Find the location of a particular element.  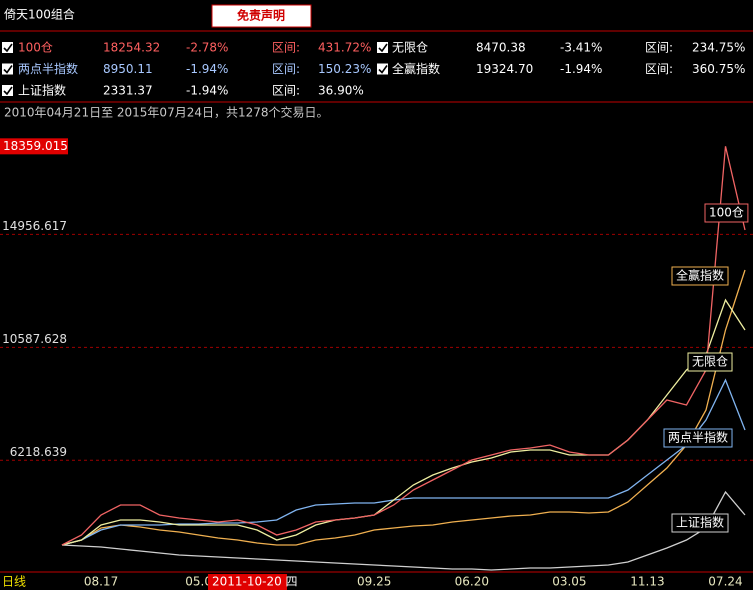

period-label: 日线 is located at coordinates (14, 582).